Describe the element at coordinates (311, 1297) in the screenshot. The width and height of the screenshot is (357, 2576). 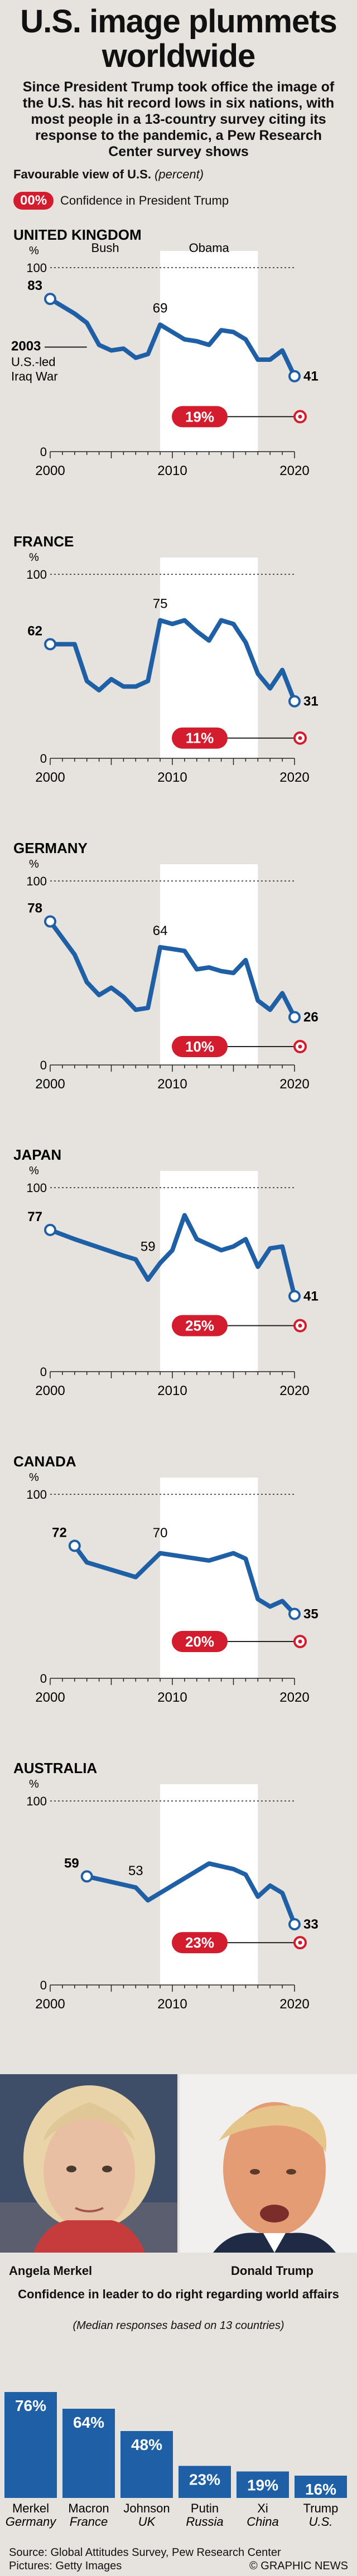
I see `data-label: 41` at that location.